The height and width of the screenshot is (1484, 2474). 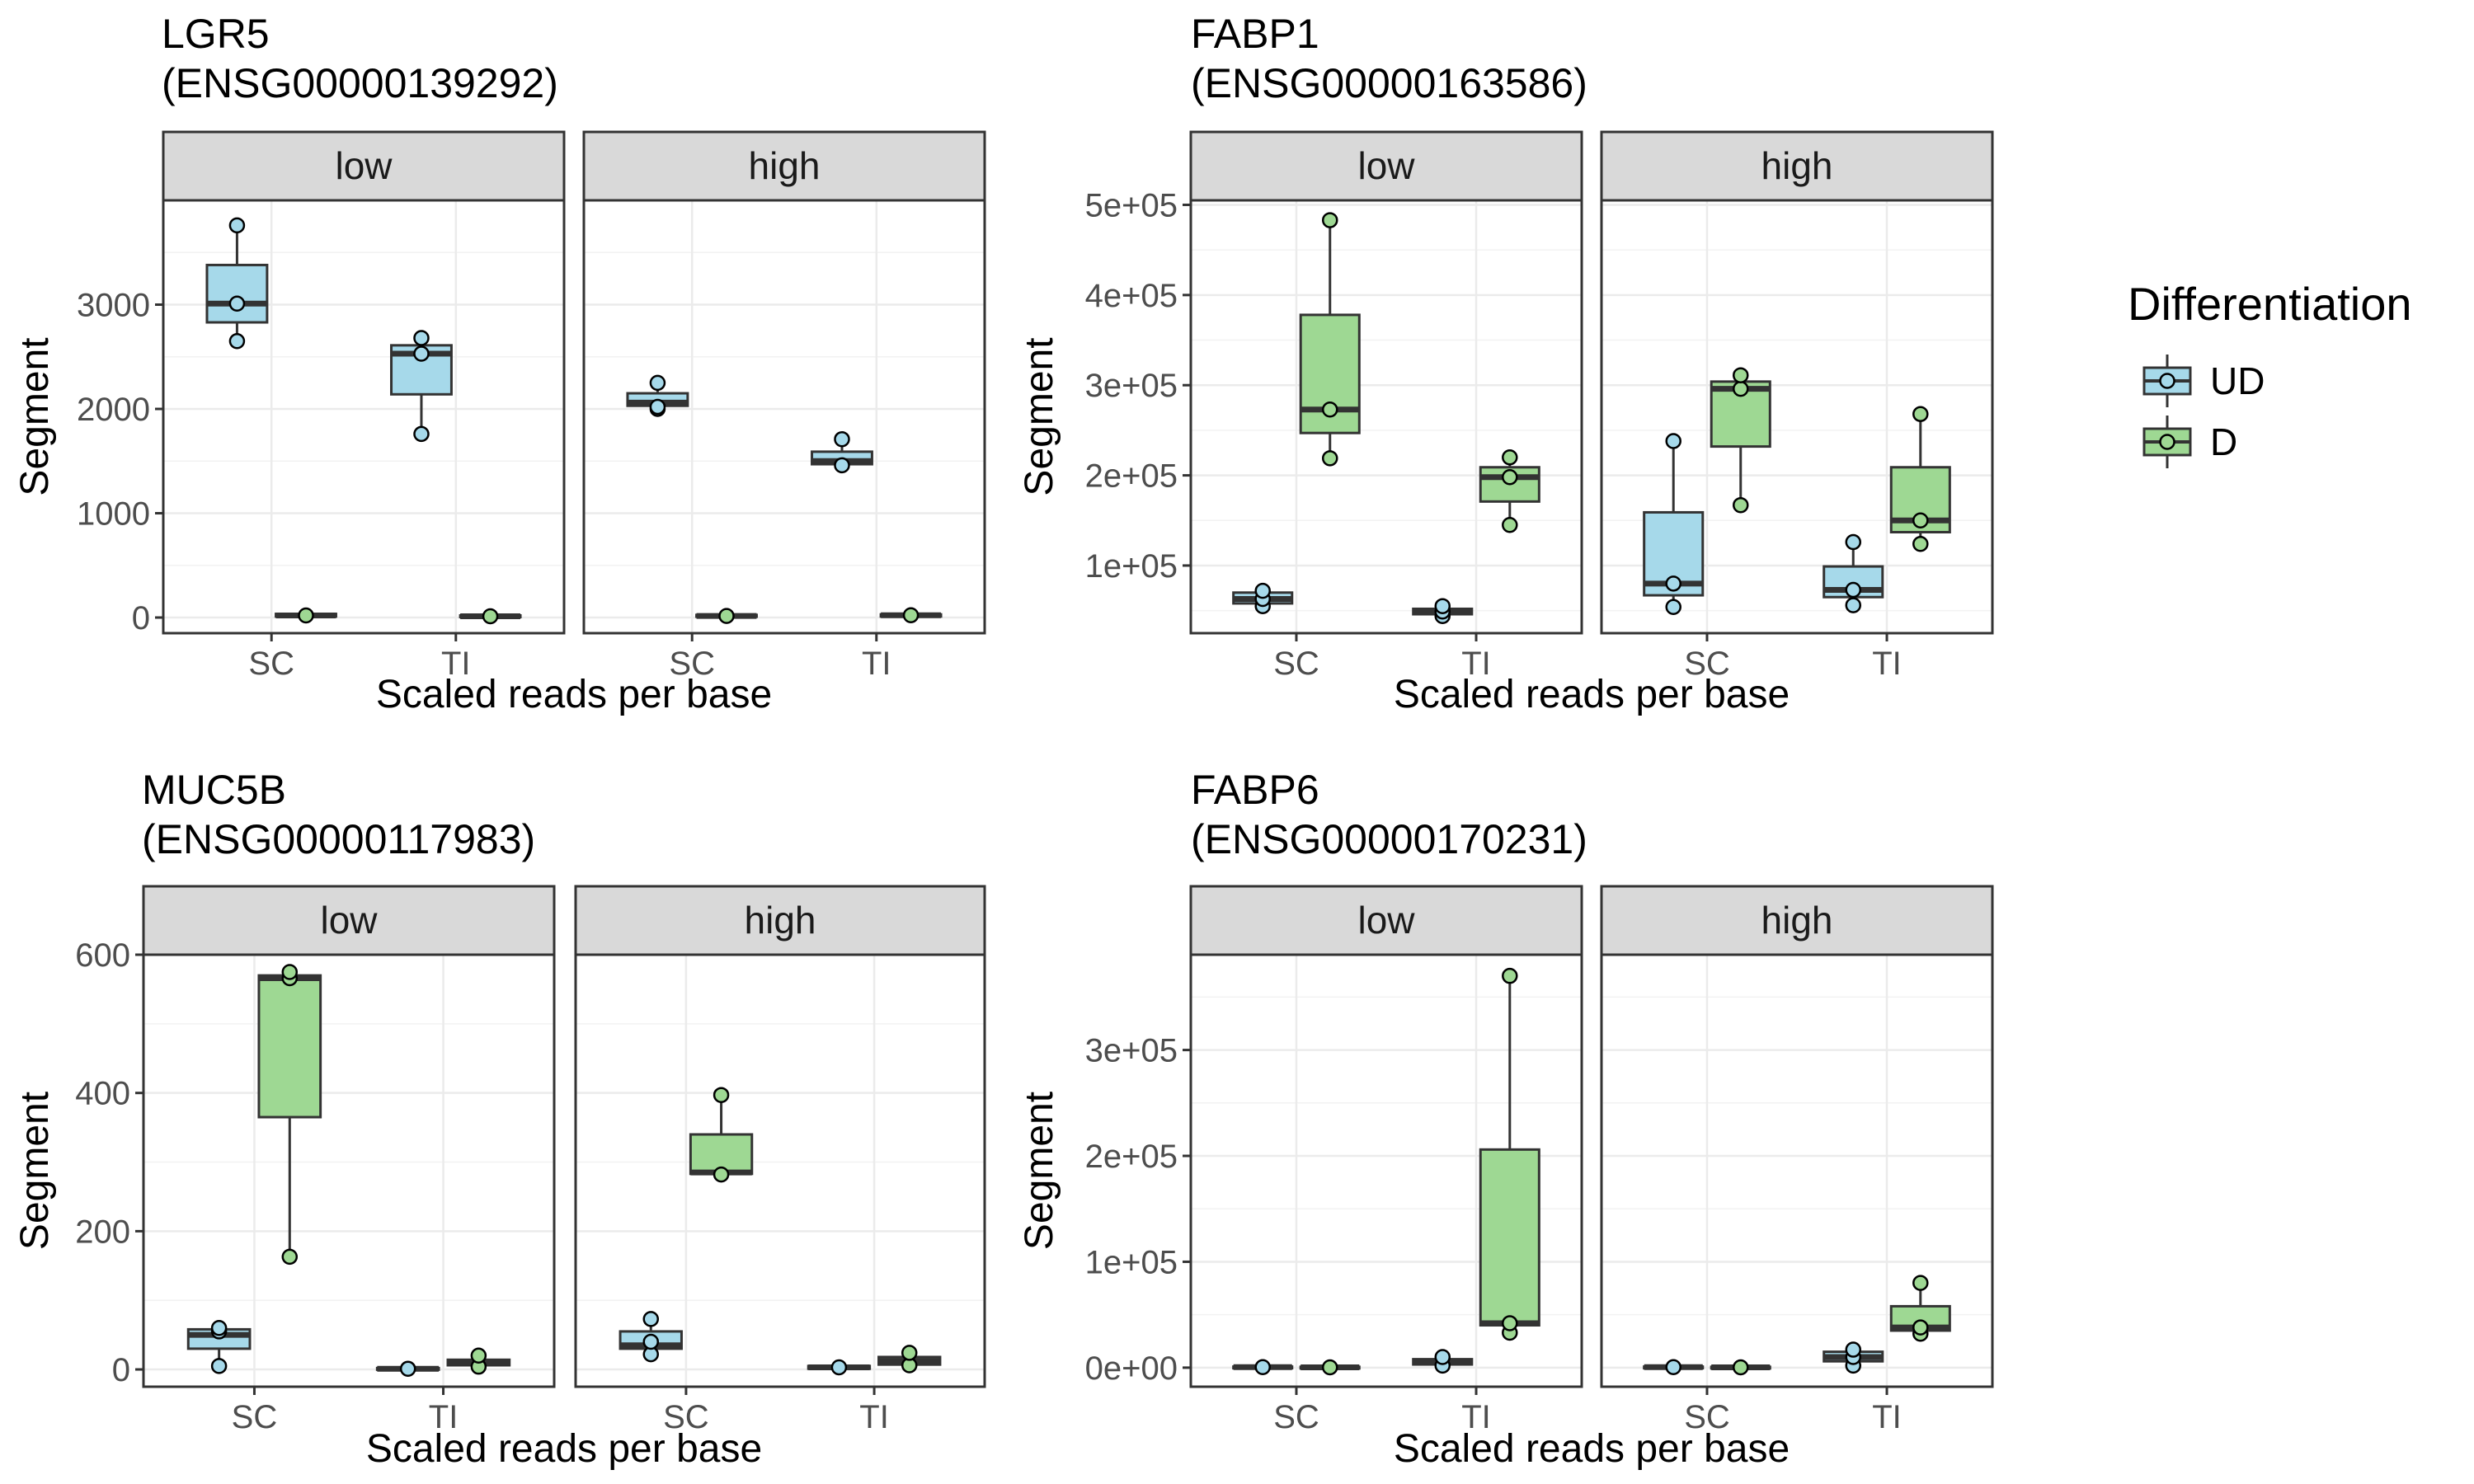 I want to click on box-d, so click(x=1509, y=1237).